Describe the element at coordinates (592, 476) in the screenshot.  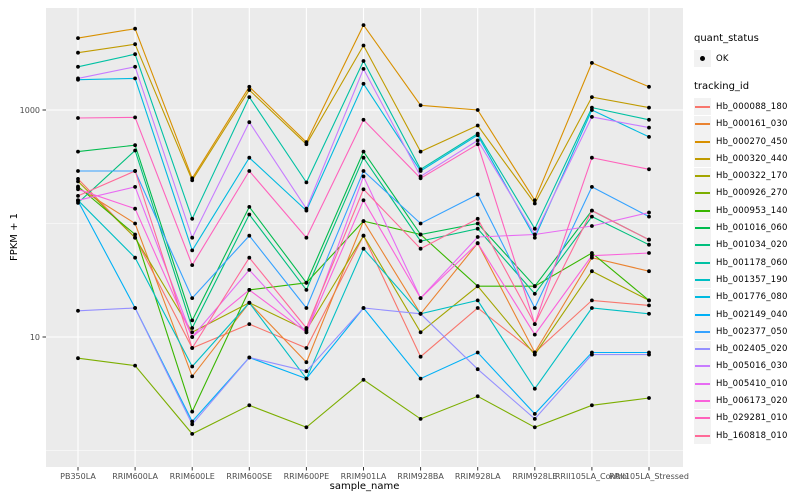
I see `x-tick-label: RRII105LA_Control` at that location.